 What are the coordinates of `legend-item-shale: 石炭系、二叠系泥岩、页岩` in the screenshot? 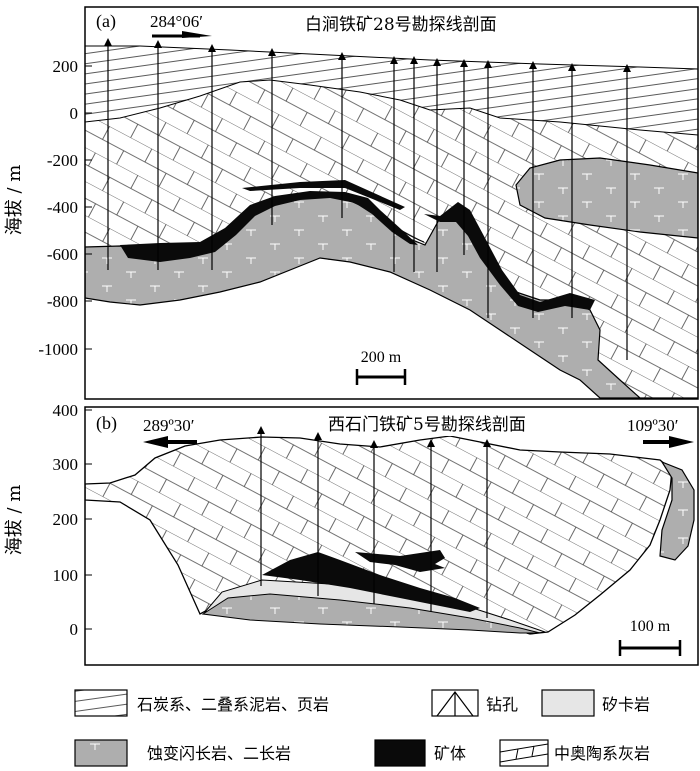 It's located at (201, 703).